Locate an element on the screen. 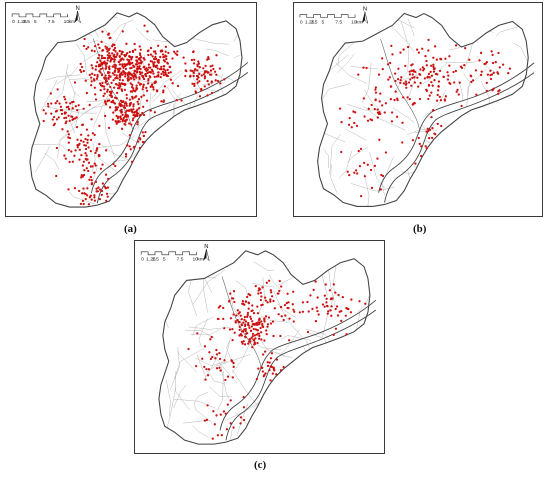 The height and width of the screenshot is (477, 550). river-bank-north is located at coordinates (298, 365).